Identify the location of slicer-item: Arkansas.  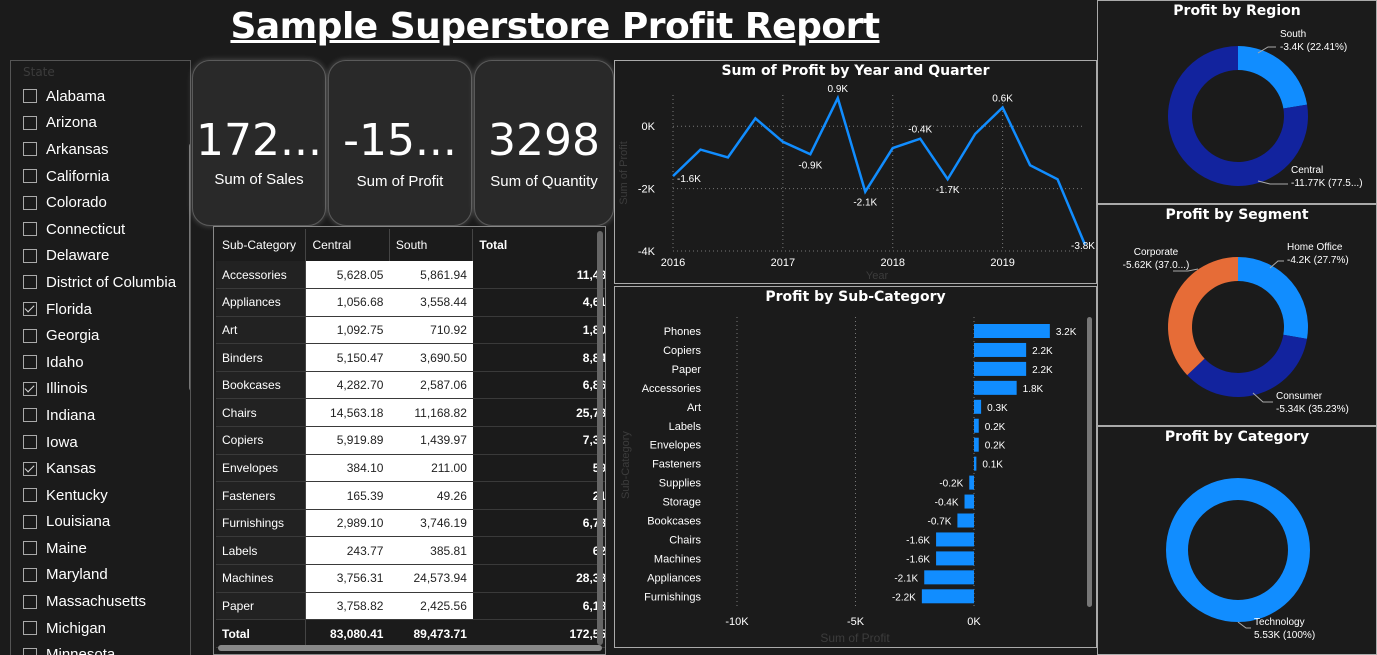
(99, 149).